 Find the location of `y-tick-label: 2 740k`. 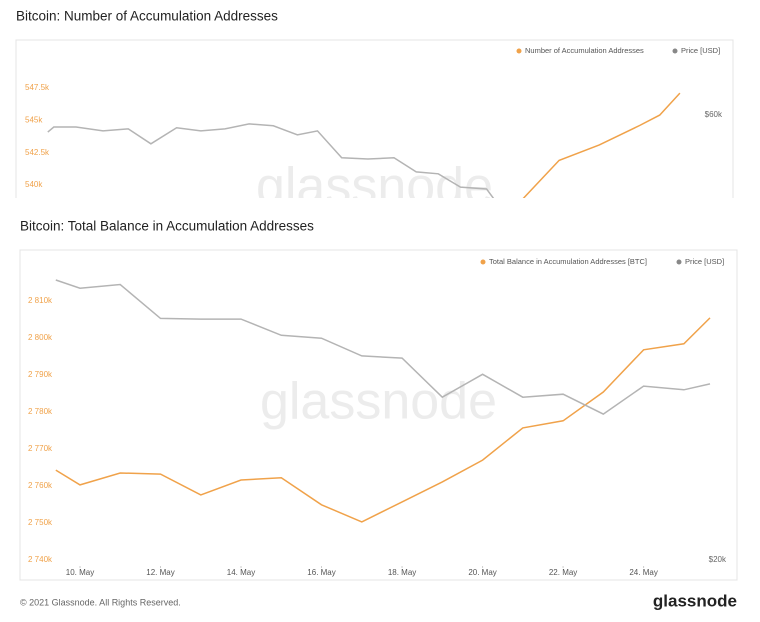

y-tick-label: 2 740k is located at coordinates (40, 559).